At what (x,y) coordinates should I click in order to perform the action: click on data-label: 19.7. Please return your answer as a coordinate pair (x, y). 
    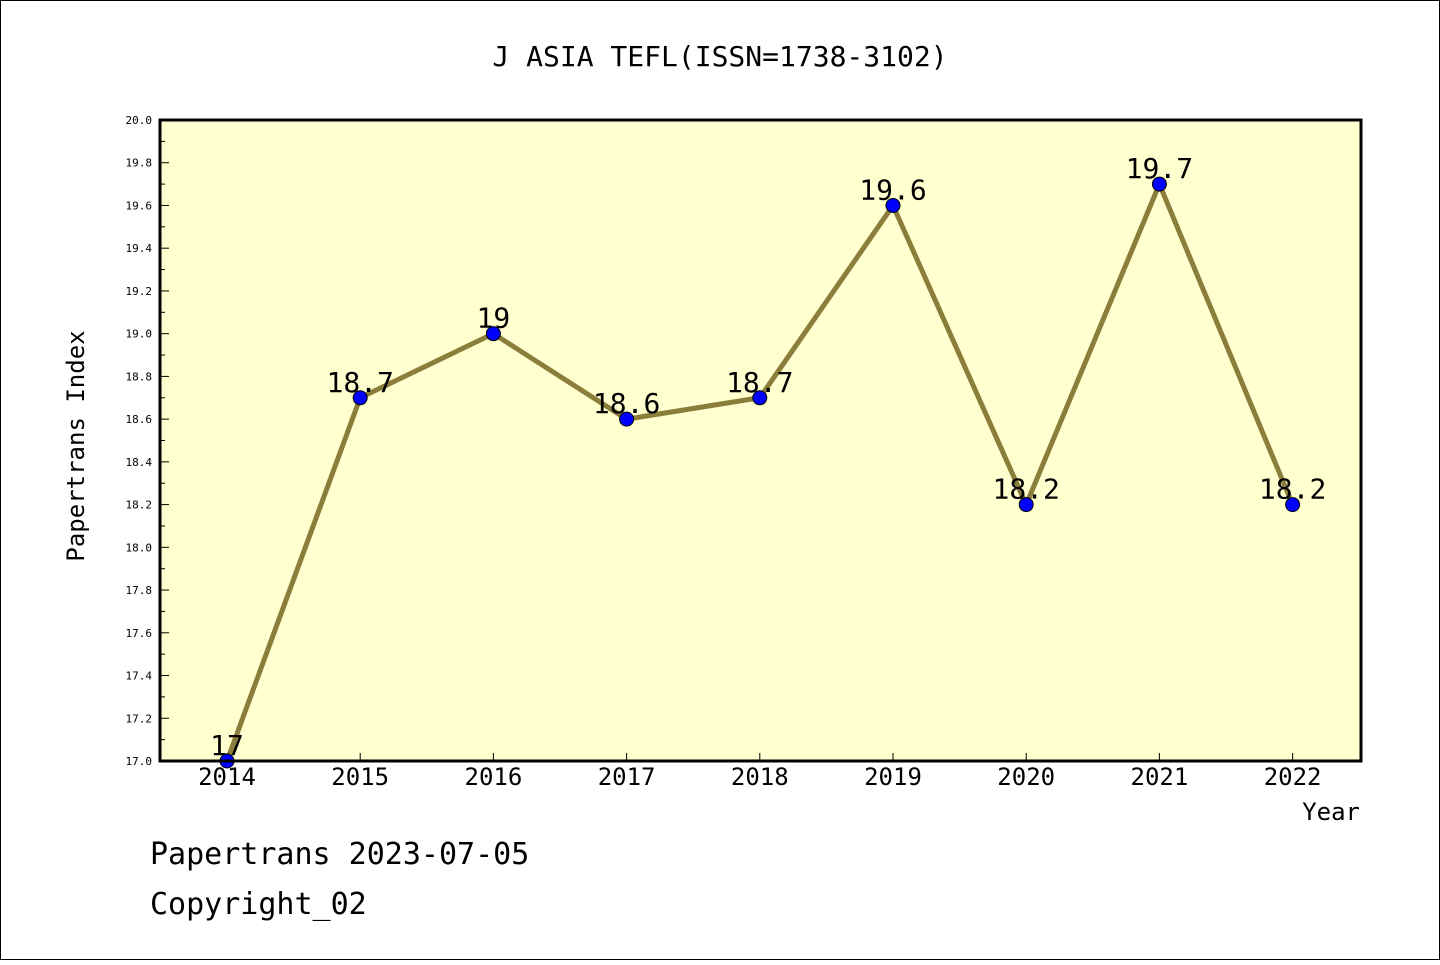
    Looking at the image, I should click on (1159, 168).